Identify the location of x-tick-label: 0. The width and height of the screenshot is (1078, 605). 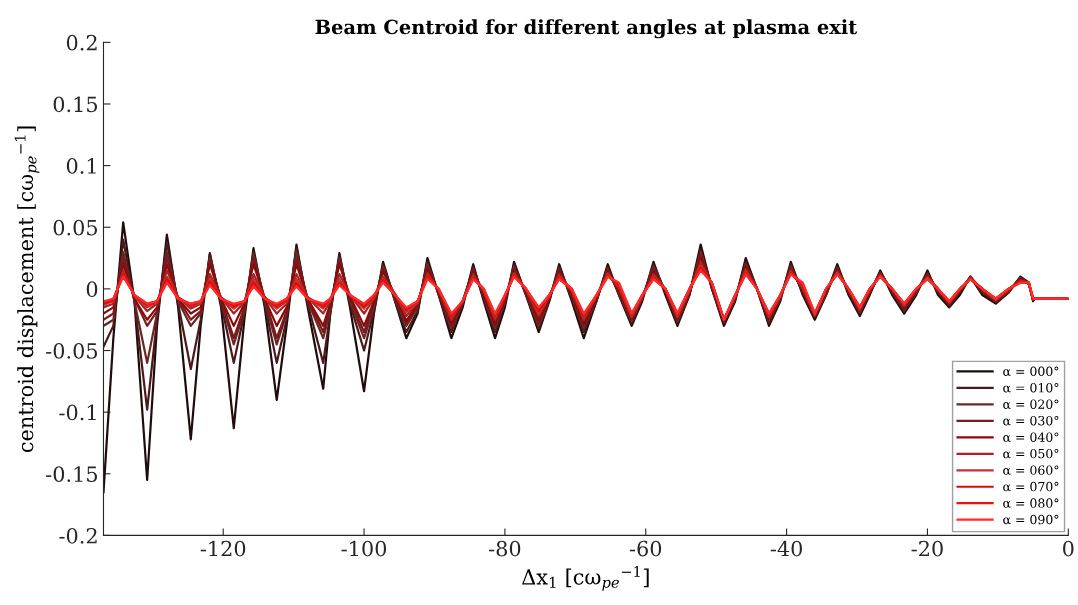
(1068, 548).